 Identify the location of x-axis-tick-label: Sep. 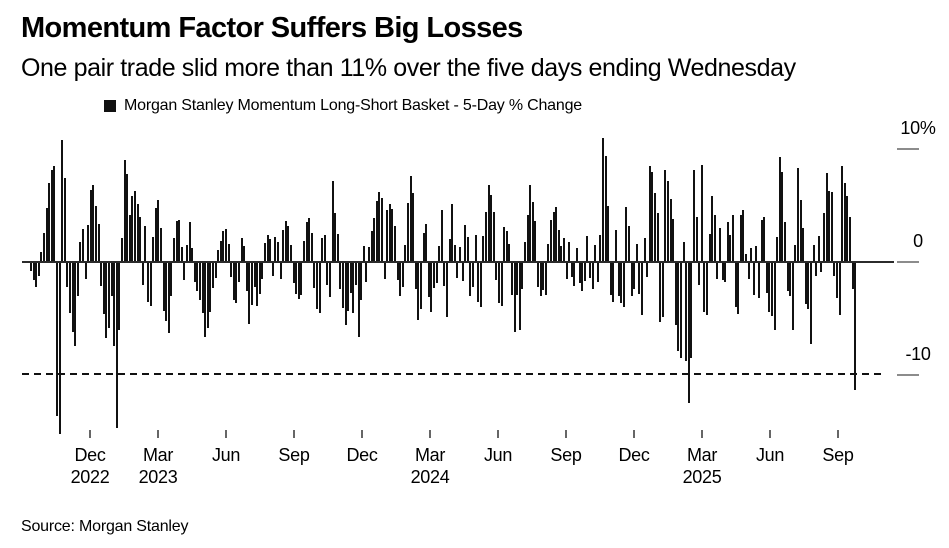
(294, 455).